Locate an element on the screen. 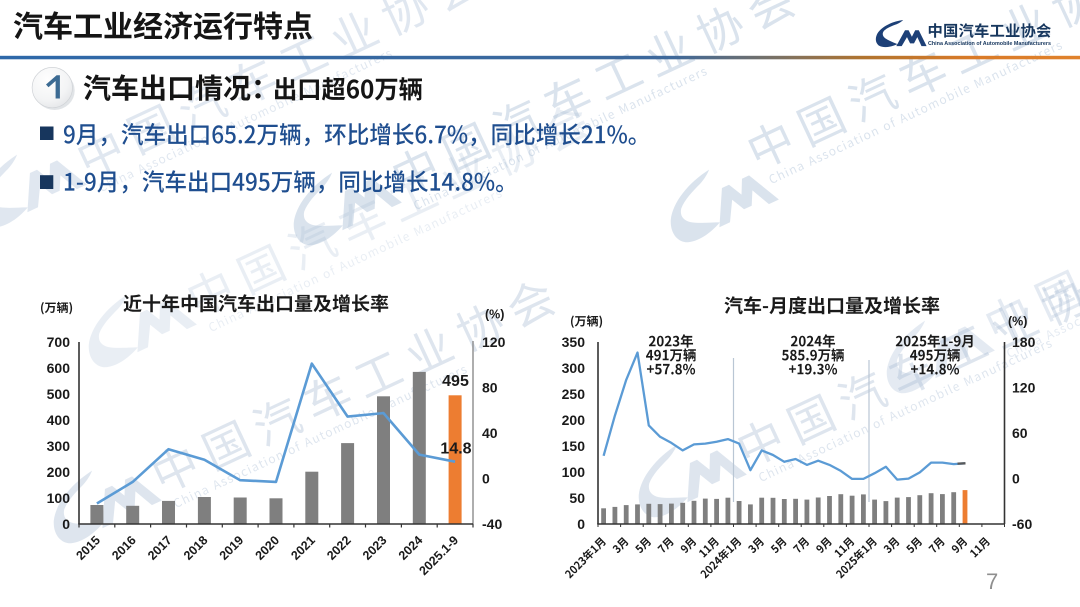 The height and width of the screenshot is (607, 1080). svg-text: 7 is located at coordinates (992, 581).